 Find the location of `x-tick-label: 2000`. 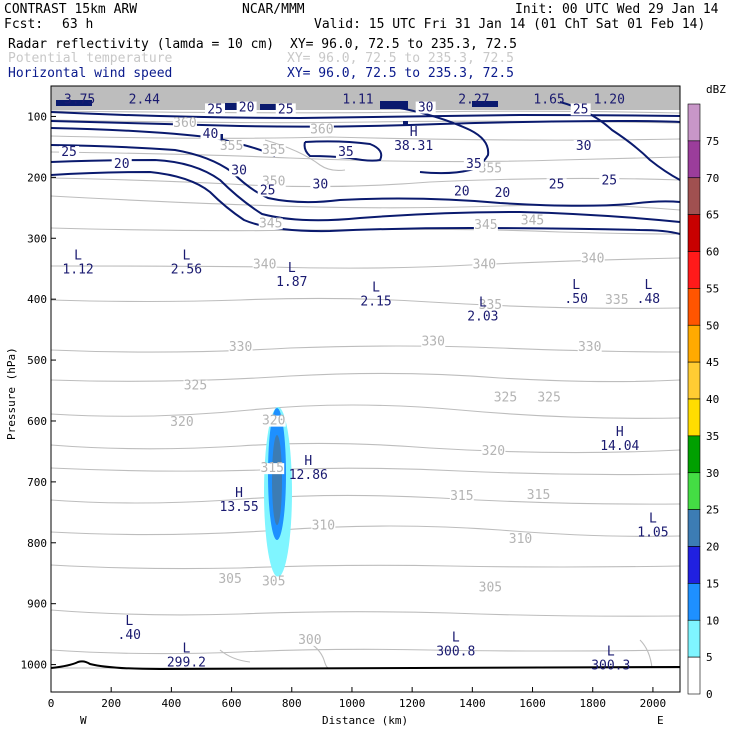

x-tick-label: 2000 is located at coordinates (653, 703).